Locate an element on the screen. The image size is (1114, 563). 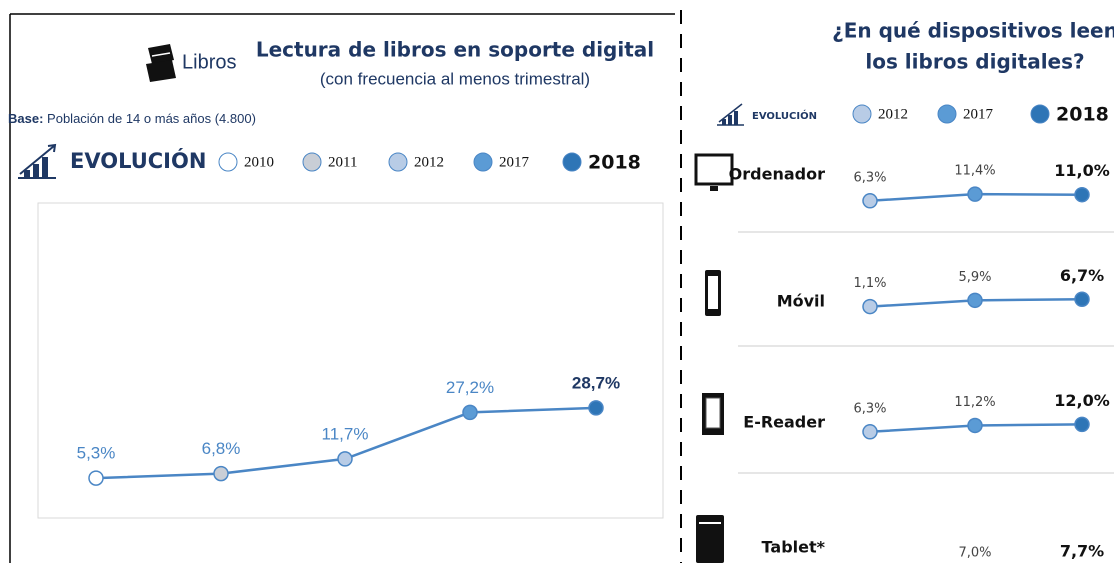
series-name: Ordenador is located at coordinates (777, 174).